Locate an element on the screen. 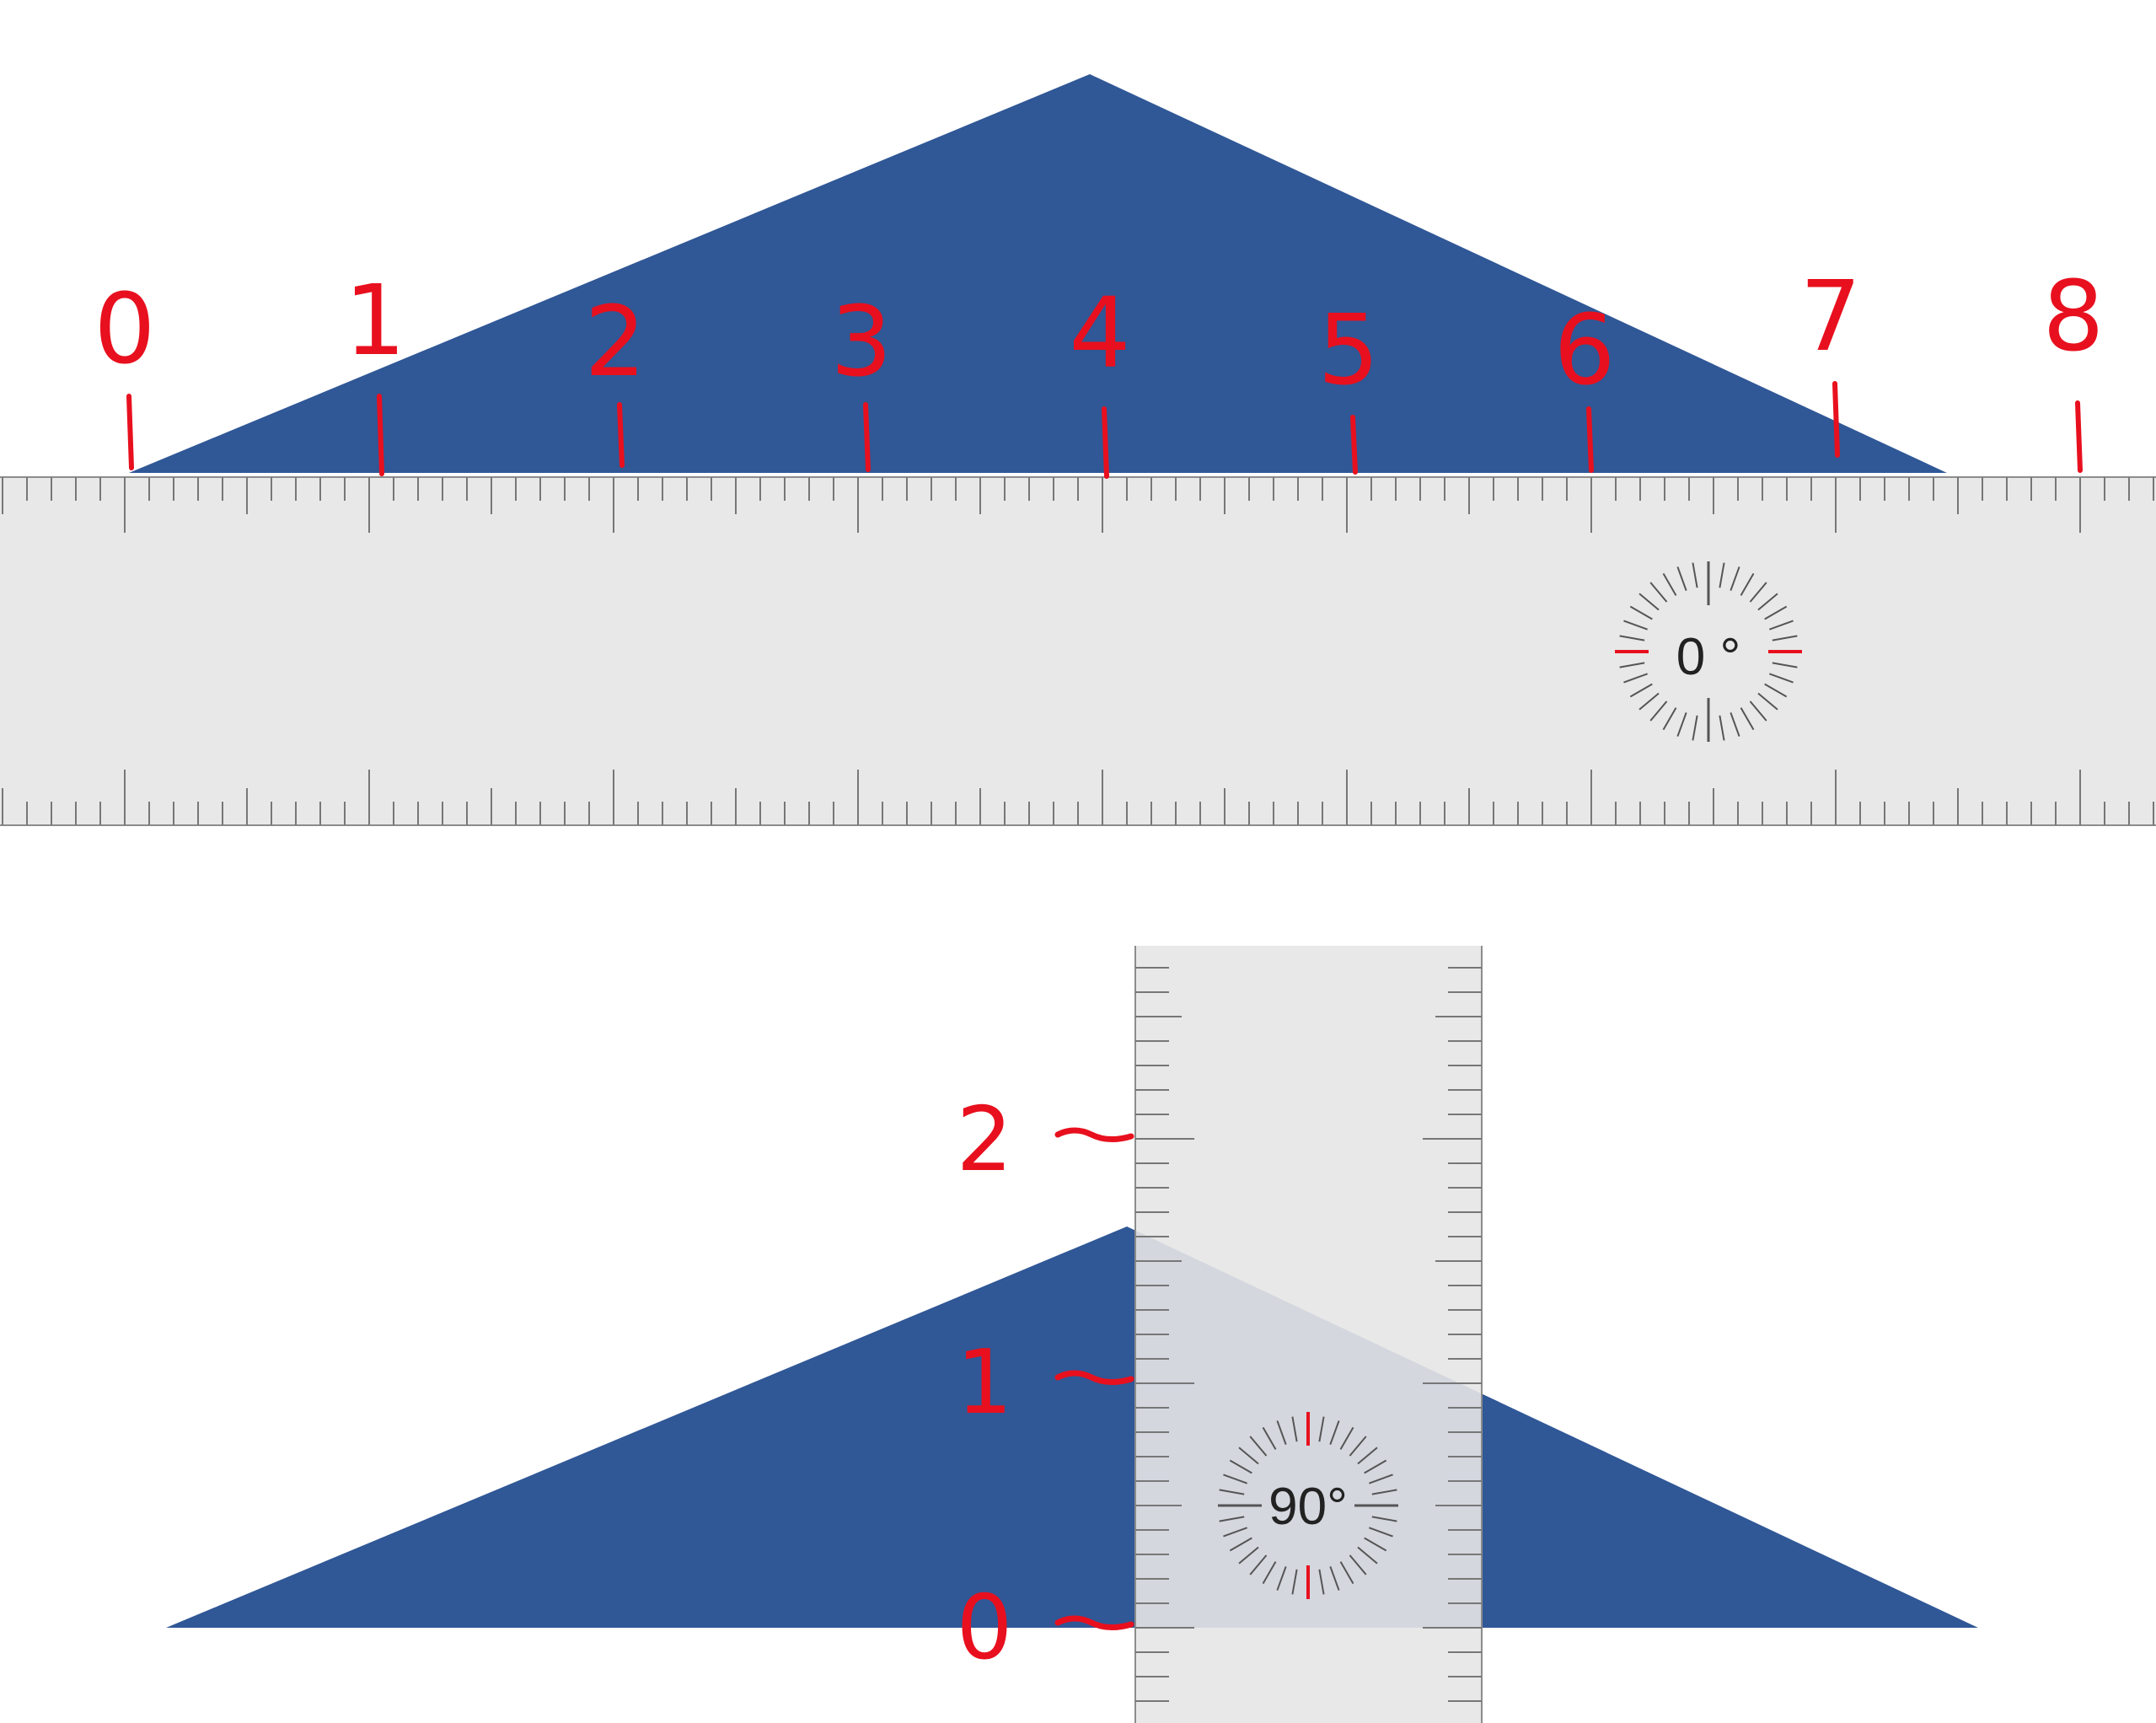 The width and height of the screenshot is (2156, 1723). vertical-ruler-right-ticks is located at coordinates (1452, 1334).